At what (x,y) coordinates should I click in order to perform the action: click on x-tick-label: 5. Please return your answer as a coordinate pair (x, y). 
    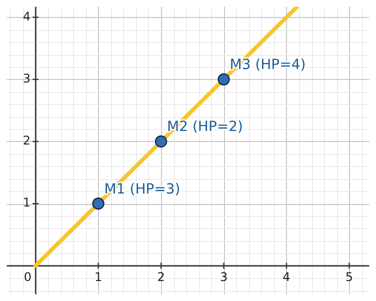
    Looking at the image, I should click on (349, 277).